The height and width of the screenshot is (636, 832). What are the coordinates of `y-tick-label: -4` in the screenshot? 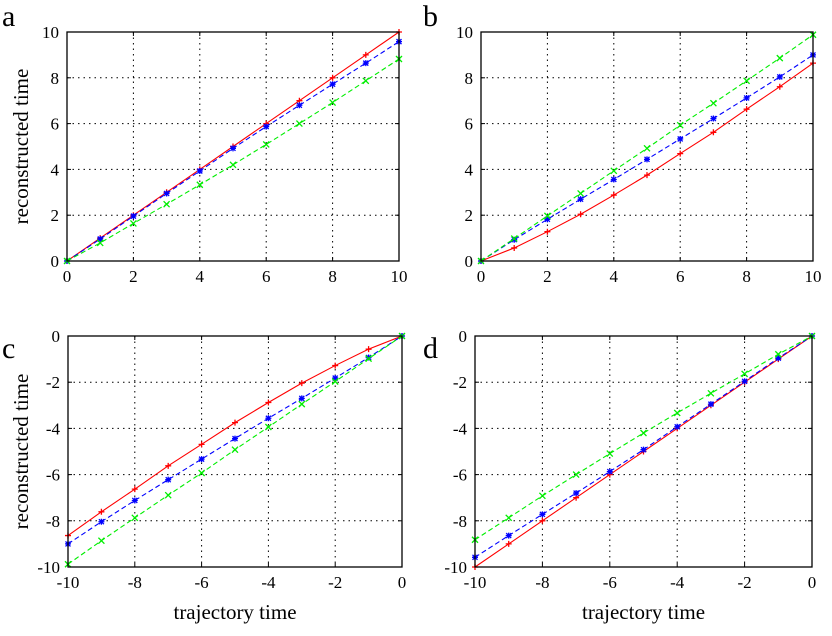 It's located at (53, 428).